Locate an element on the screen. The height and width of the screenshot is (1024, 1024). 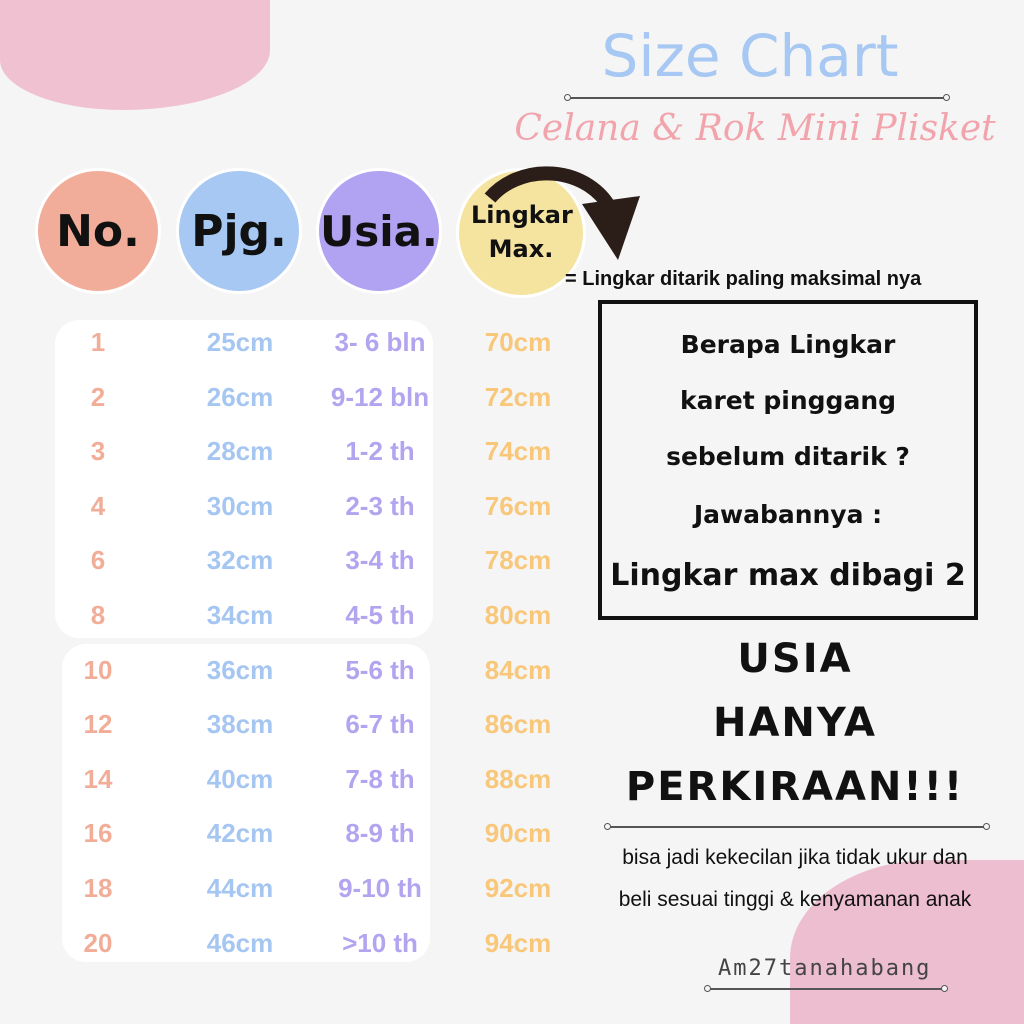
column-label: Lingkar Max. is located at coordinates (522, 232).